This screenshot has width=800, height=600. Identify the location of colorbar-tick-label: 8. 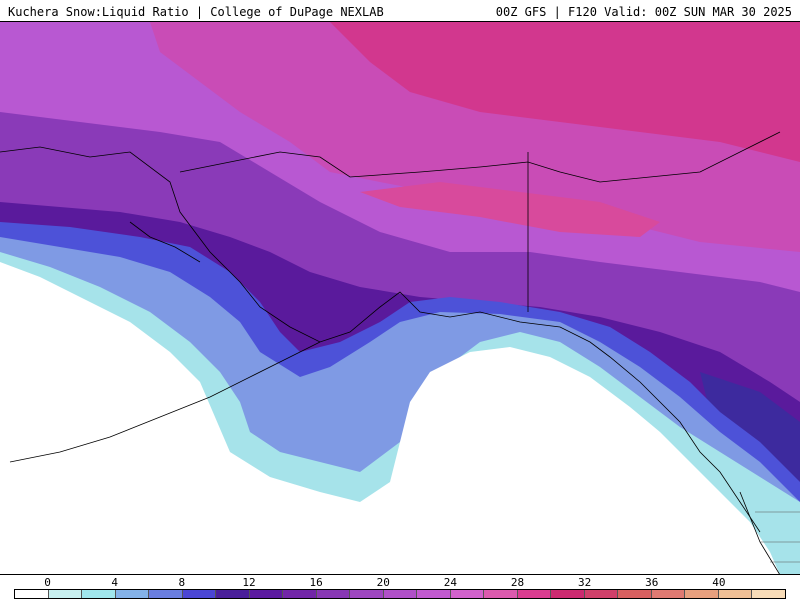
(182, 582).